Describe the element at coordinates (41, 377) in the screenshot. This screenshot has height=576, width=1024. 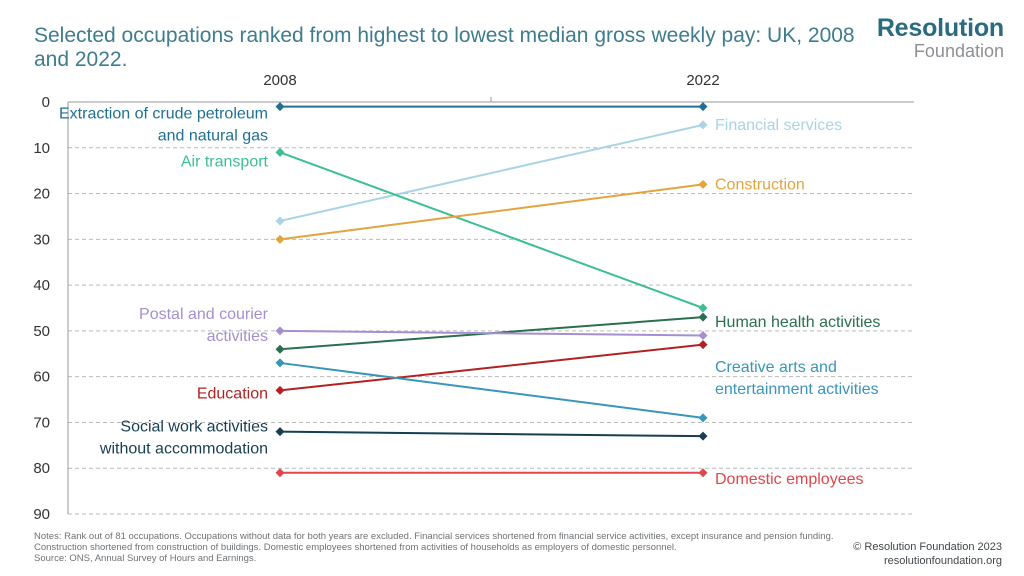
I see `y-tick-label: 60` at that location.